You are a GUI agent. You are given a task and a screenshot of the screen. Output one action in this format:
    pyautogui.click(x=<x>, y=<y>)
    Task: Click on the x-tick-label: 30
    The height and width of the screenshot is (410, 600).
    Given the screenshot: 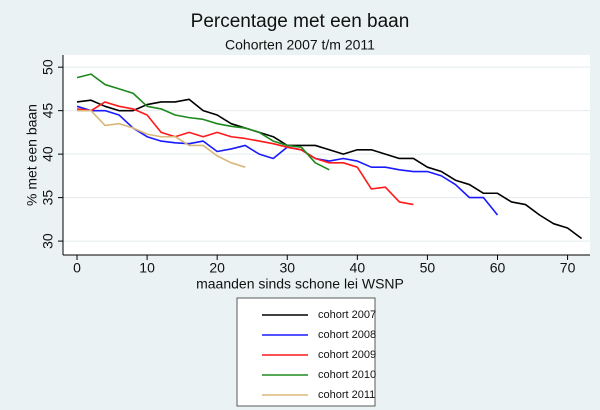 What is the action you would take?
    pyautogui.click(x=287, y=268)
    